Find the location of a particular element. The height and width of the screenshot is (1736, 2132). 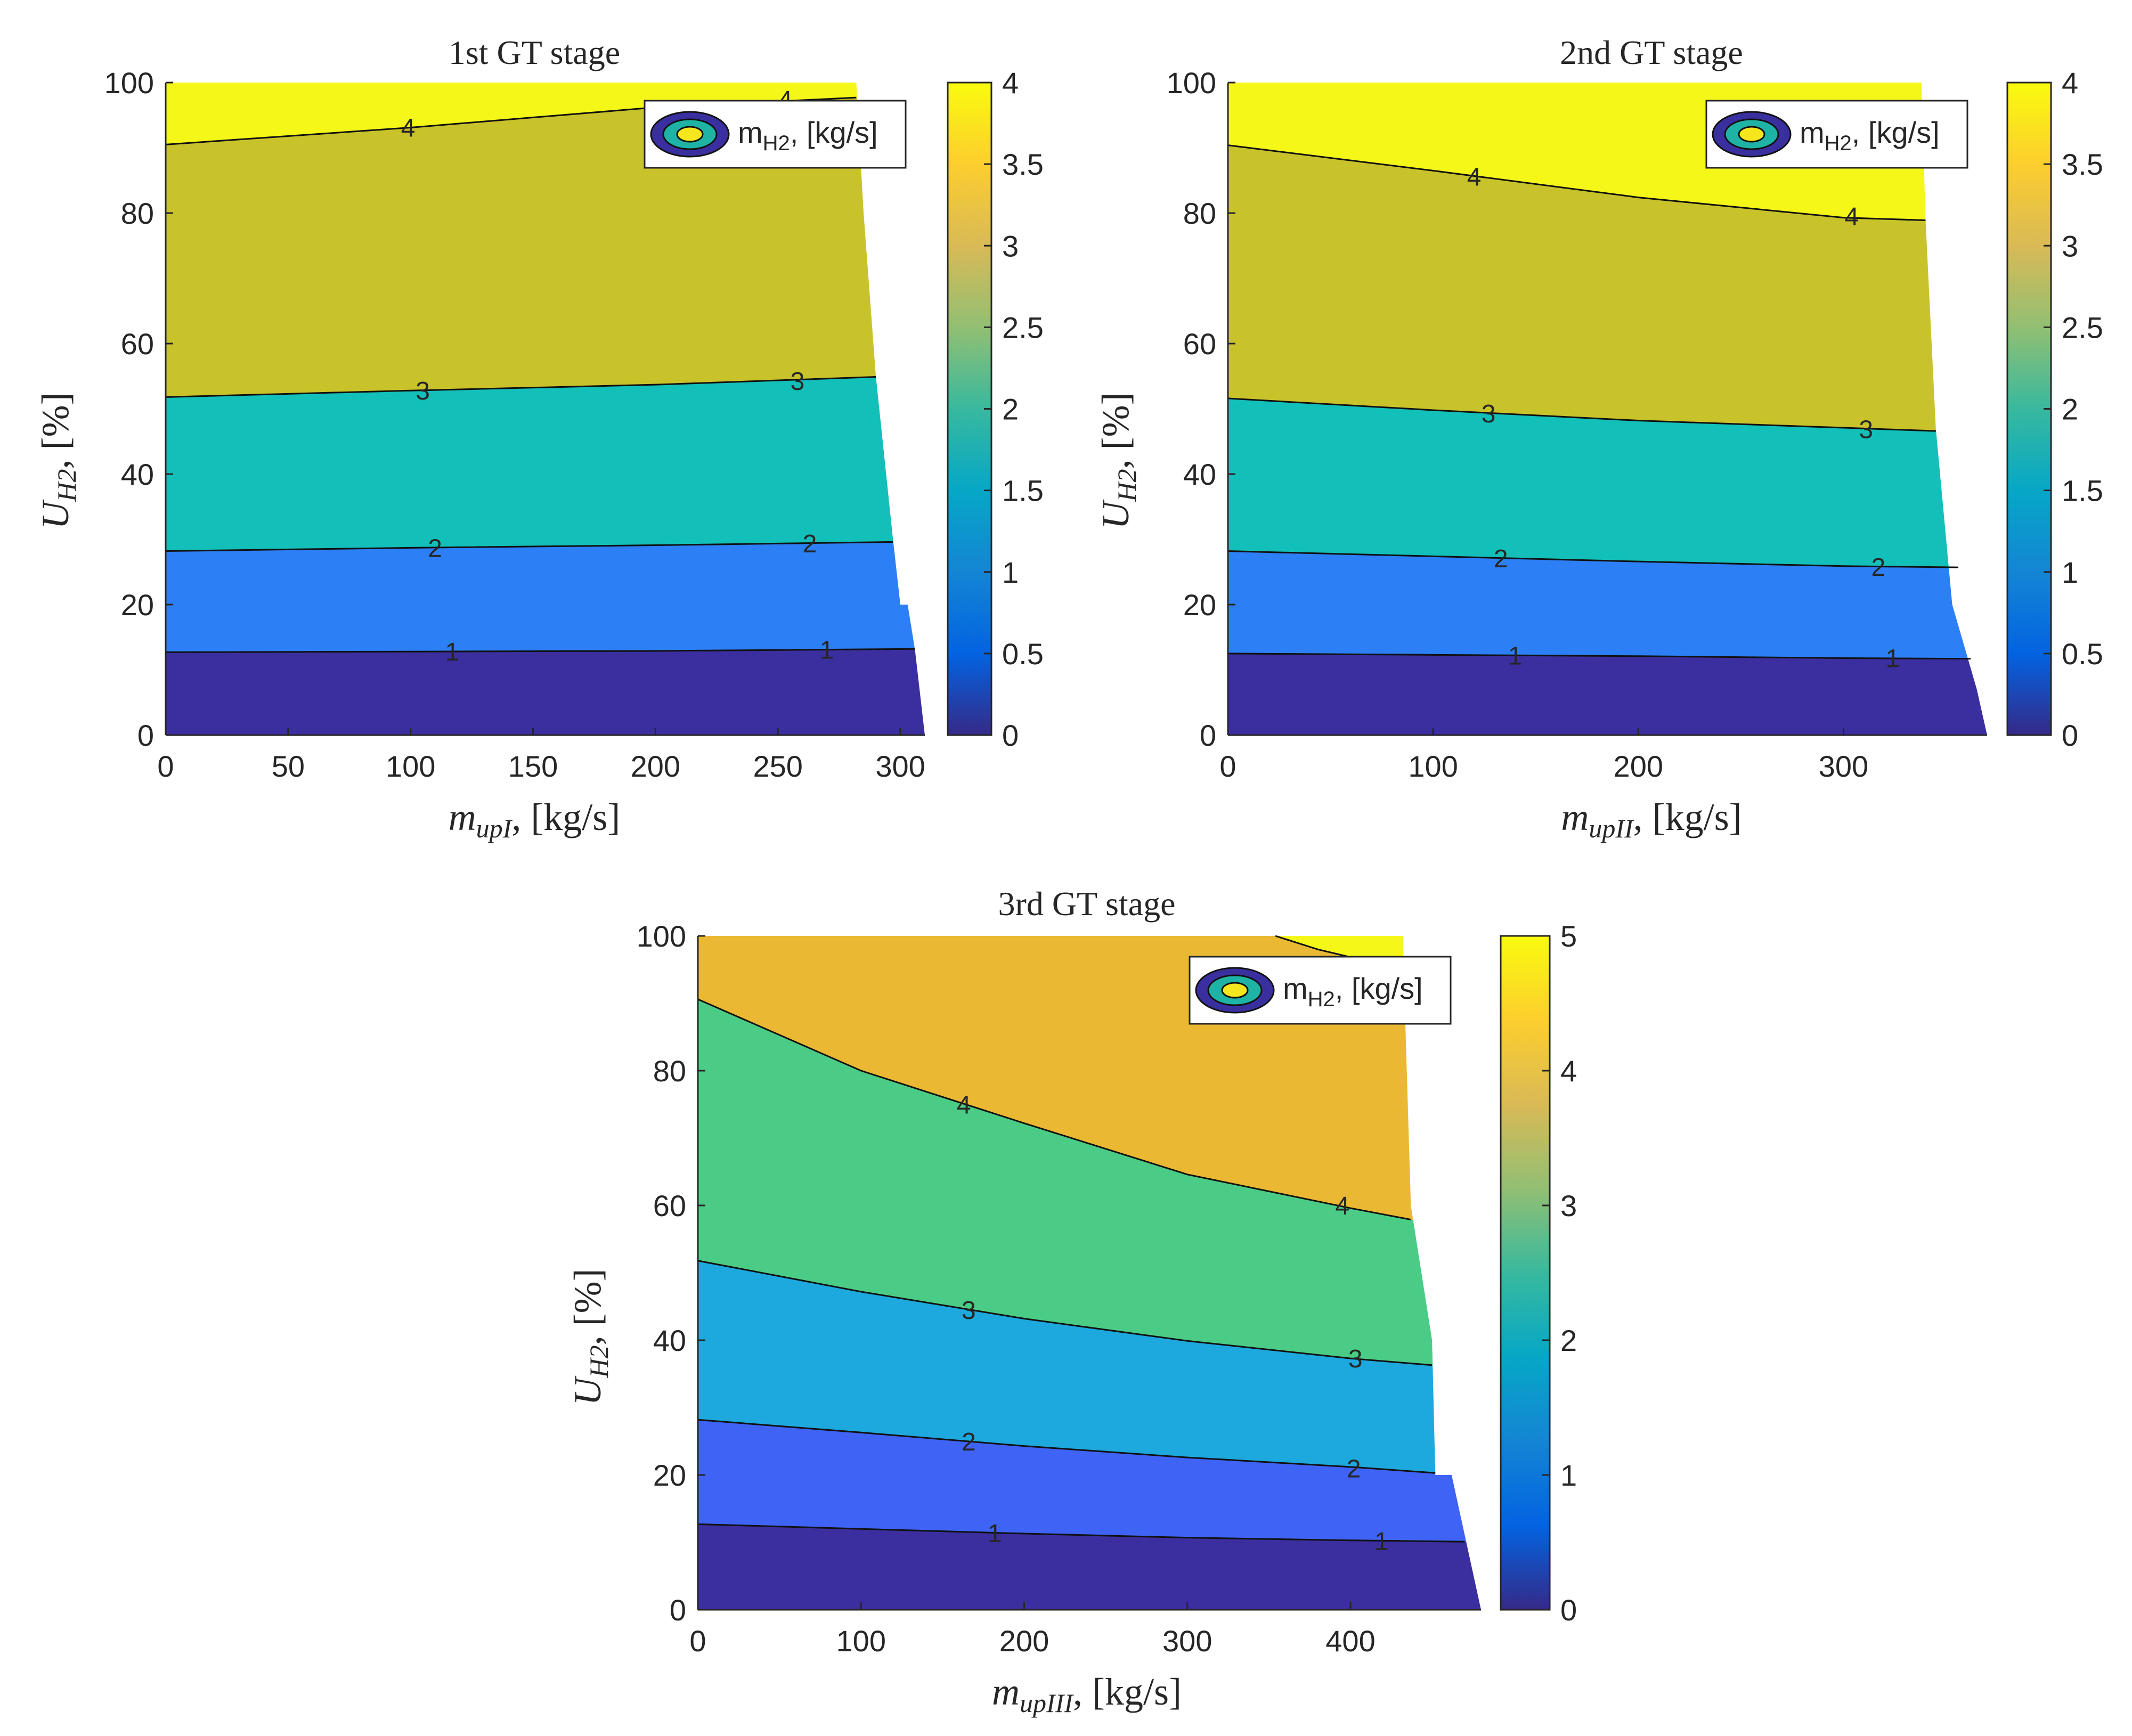

x-tick-label: 200 is located at coordinates (655, 766).